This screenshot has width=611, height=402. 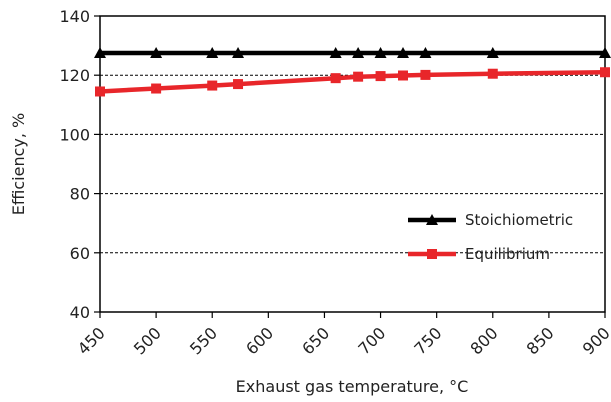 I want to click on x-tick-label: 650, so click(x=315, y=340).